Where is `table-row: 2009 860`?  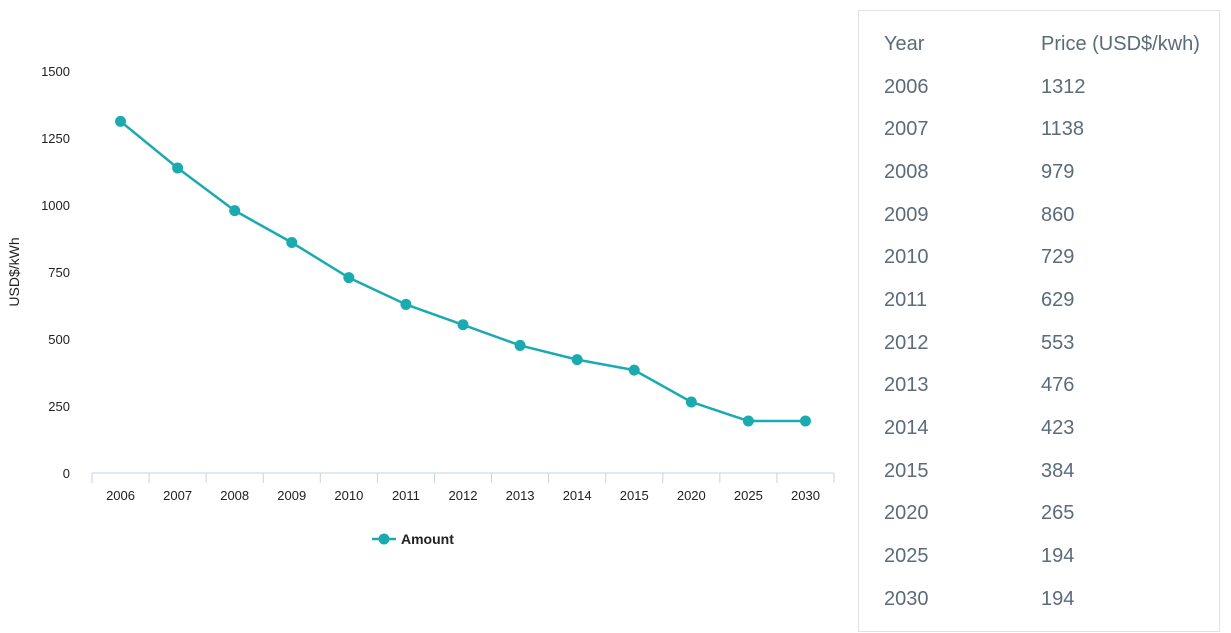
table-row: 2009 860 is located at coordinates (1042, 215).